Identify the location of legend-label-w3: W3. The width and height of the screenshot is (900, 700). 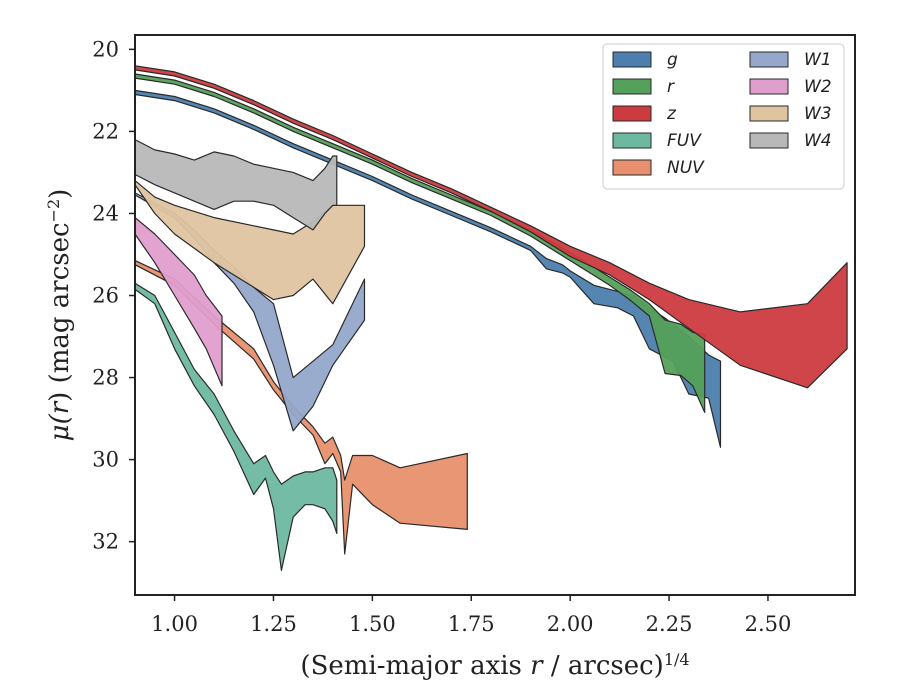
(818, 114).